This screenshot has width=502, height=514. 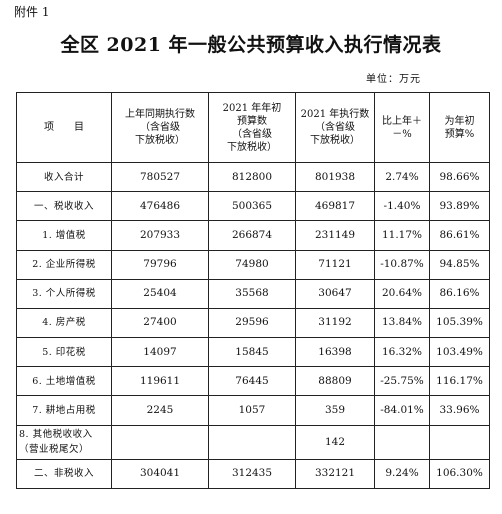 I want to click on actual-cell: 332121, so click(x=335, y=474).